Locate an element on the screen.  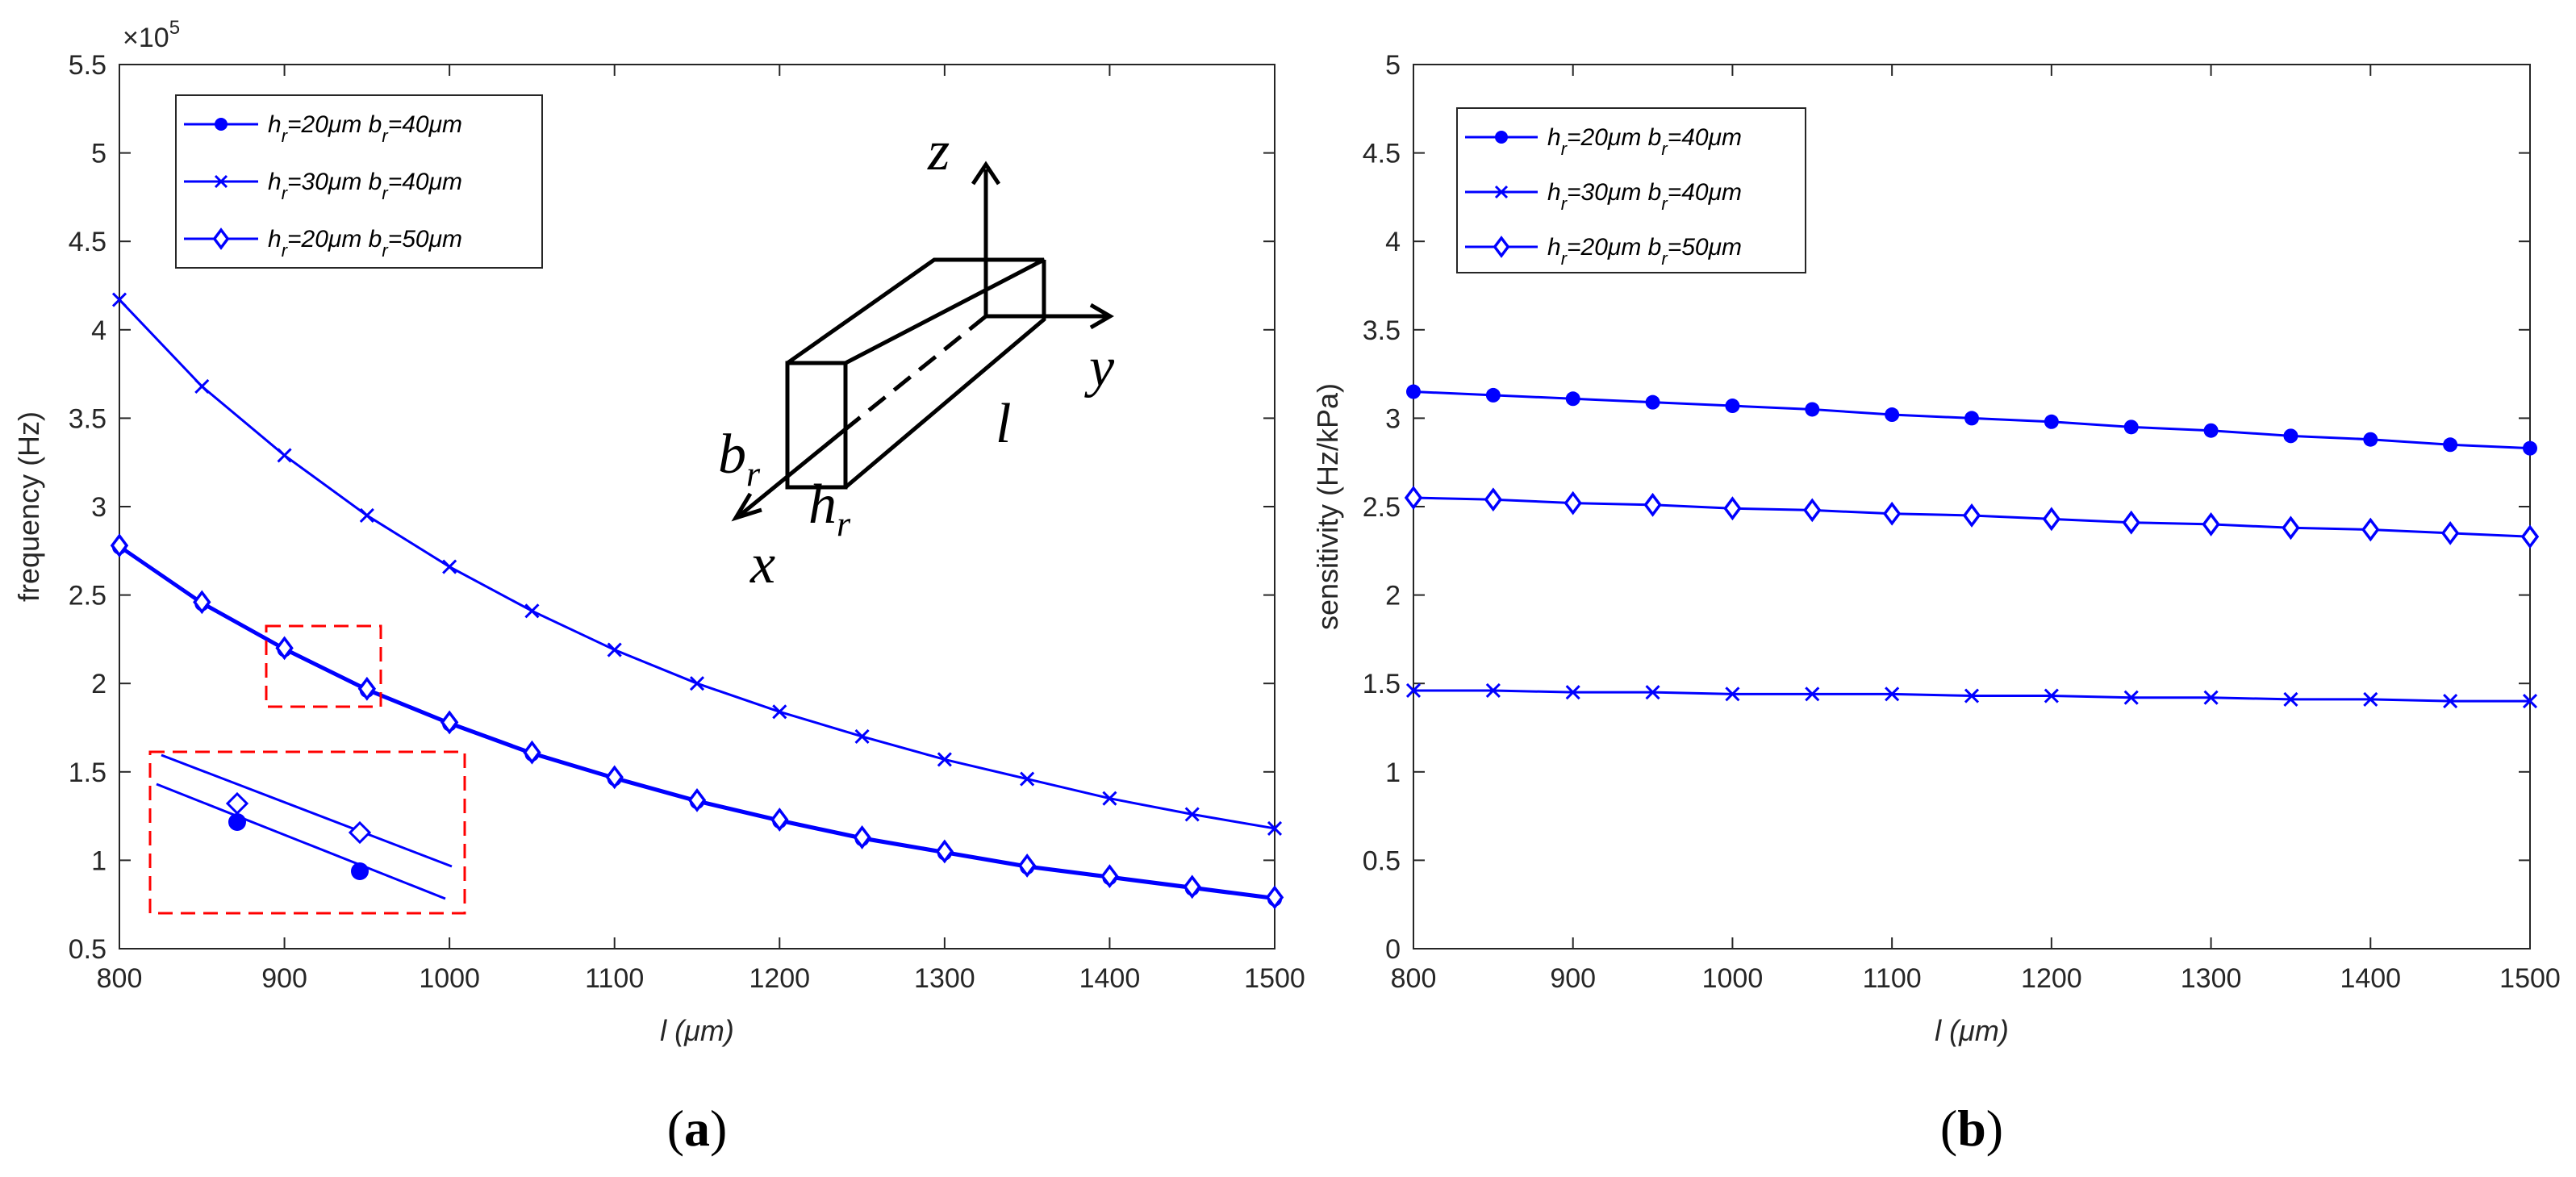
zoom-inset is located at coordinates (307, 832).